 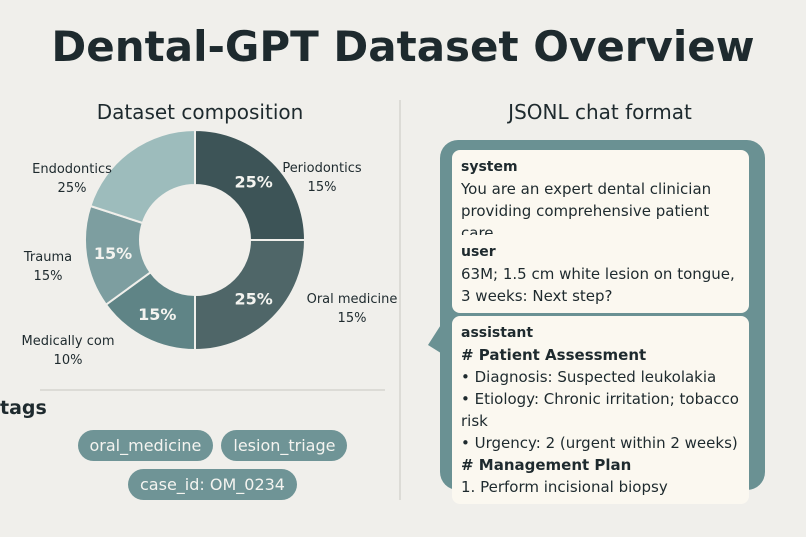 What do you see at coordinates (145, 445) in the screenshot?
I see `tag: oral_medicine` at bounding box center [145, 445].